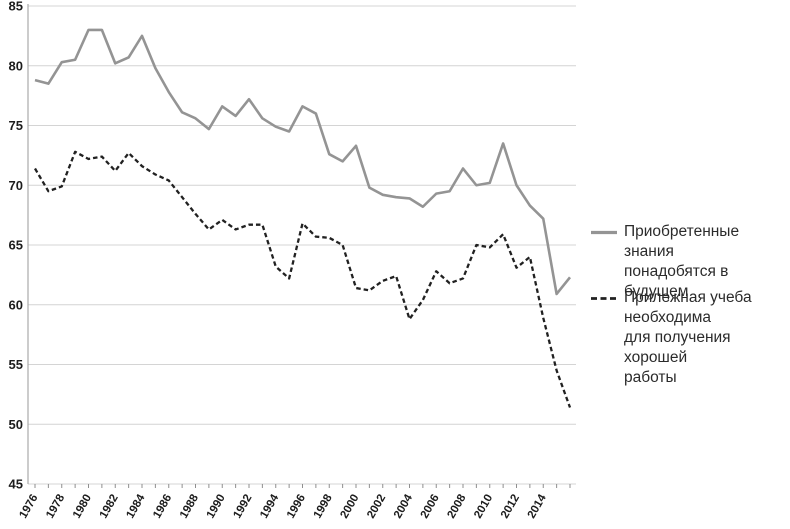  Describe the element at coordinates (296, 507) in the screenshot. I see `x-axis-tick-label: 1996` at that location.